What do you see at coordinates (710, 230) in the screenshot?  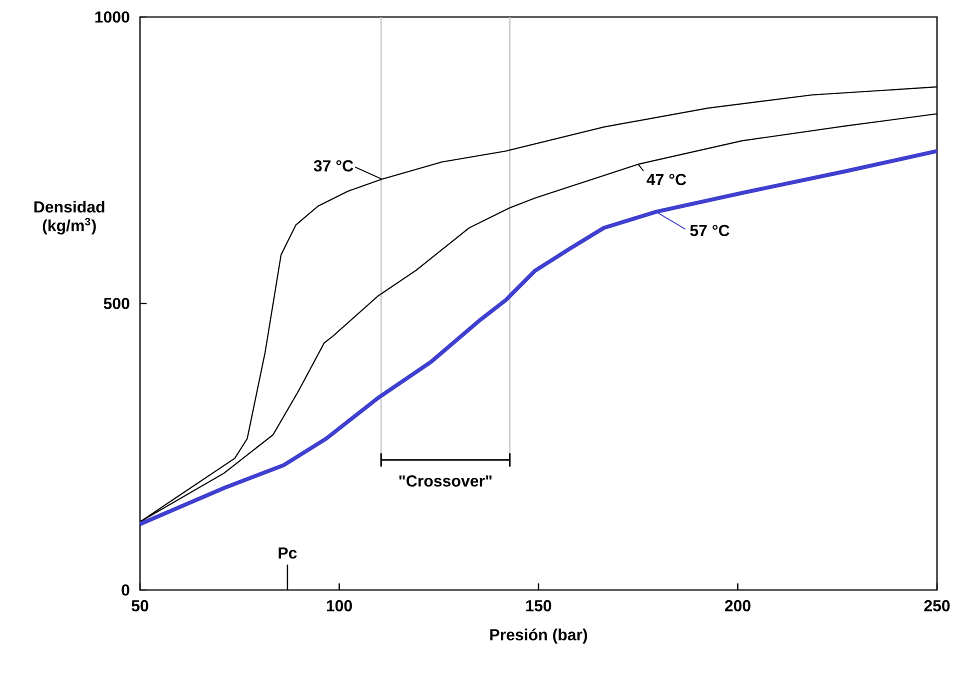 I see `legend-label: 57 °C` at bounding box center [710, 230].